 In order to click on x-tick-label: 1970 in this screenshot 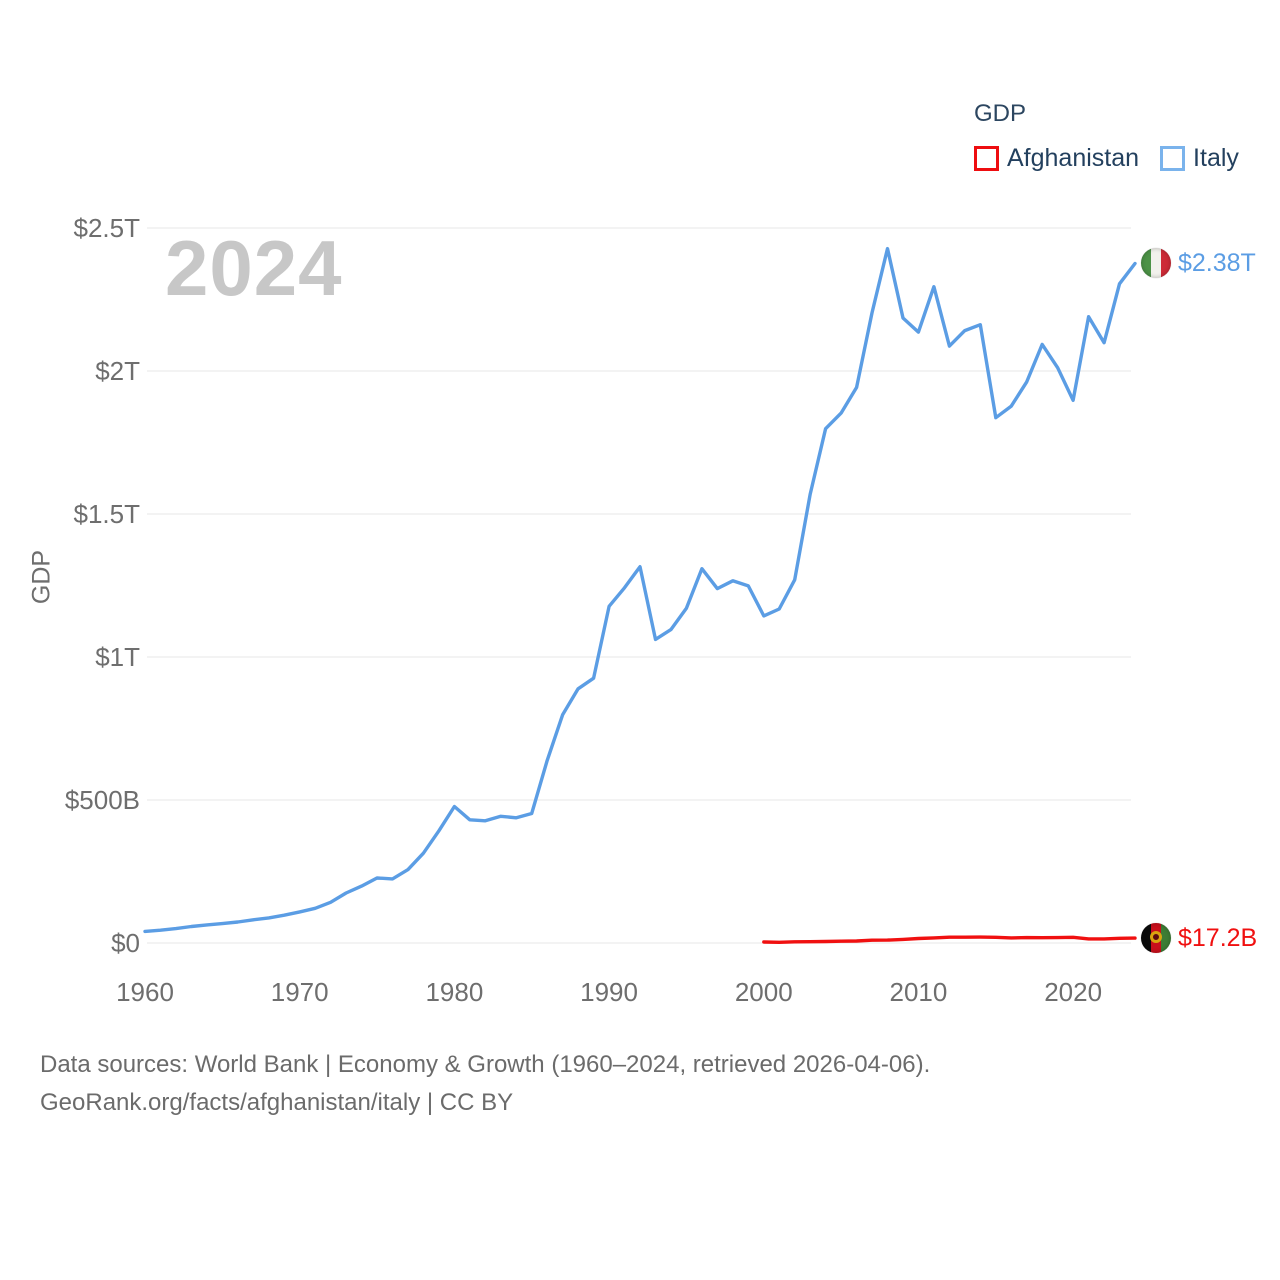, I will do `click(300, 992)`.